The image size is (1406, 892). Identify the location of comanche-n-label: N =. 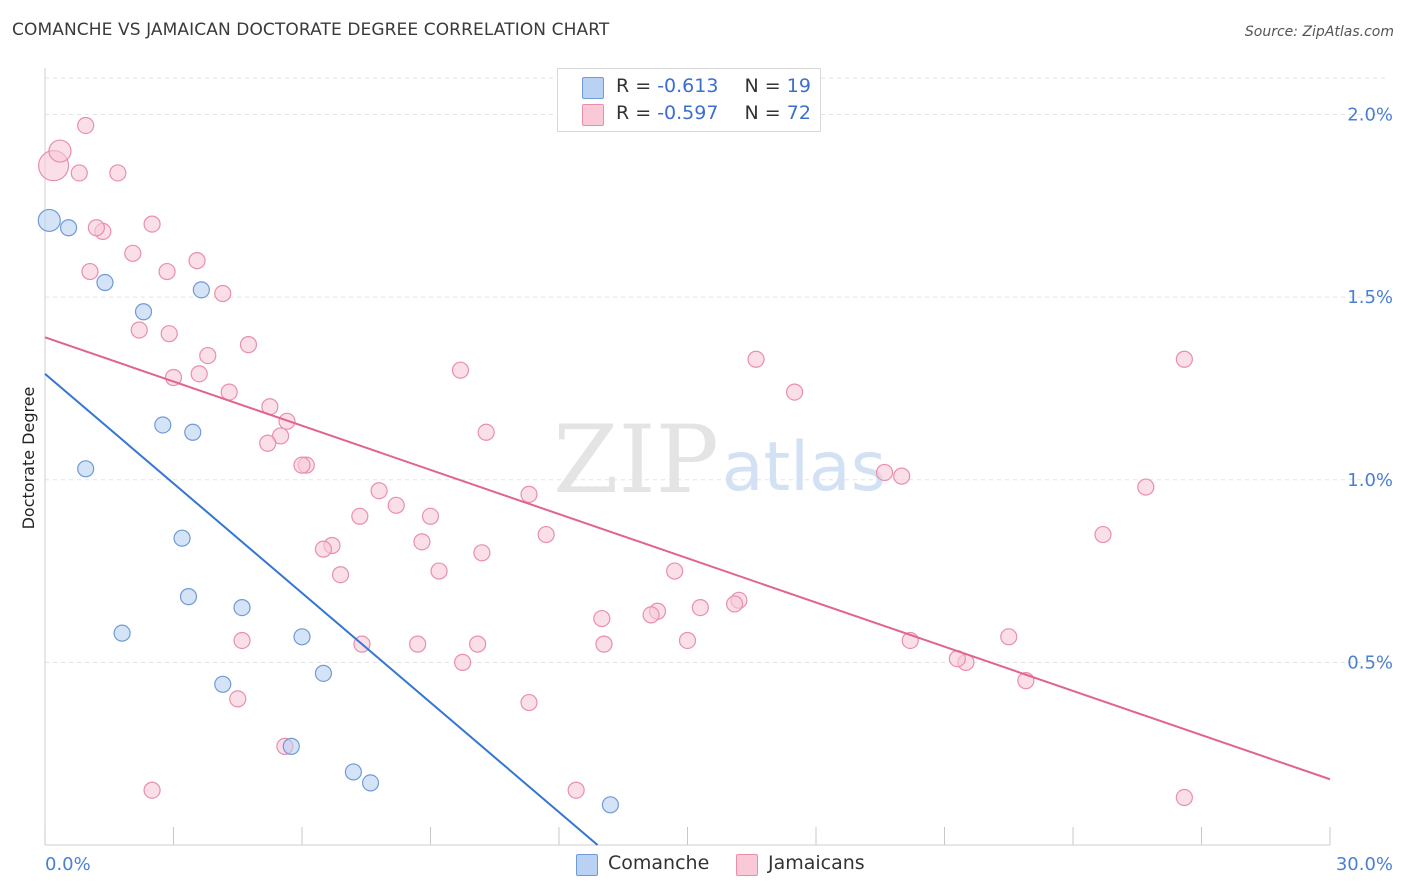
(765, 86).